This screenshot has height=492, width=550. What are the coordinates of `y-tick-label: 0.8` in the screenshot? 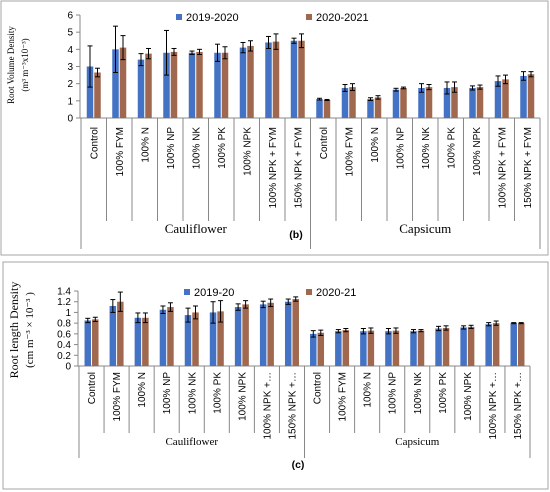 It's located at (64, 324).